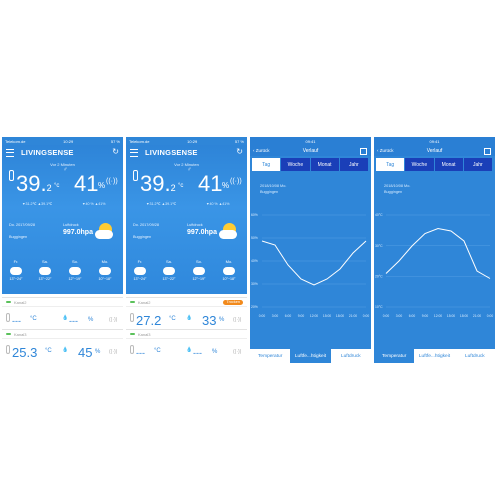 The height and width of the screenshot is (500, 500). I want to click on channel-card-kanal2: Kanal2 --- °C 💧 --- % ((·)), so click(62, 313).